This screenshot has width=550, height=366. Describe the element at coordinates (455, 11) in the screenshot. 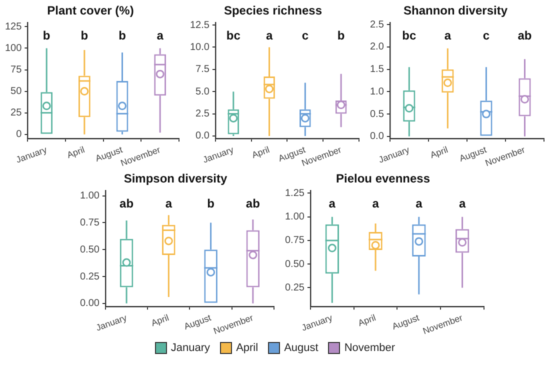

I see `chart-title: Shannon diversity` at that location.